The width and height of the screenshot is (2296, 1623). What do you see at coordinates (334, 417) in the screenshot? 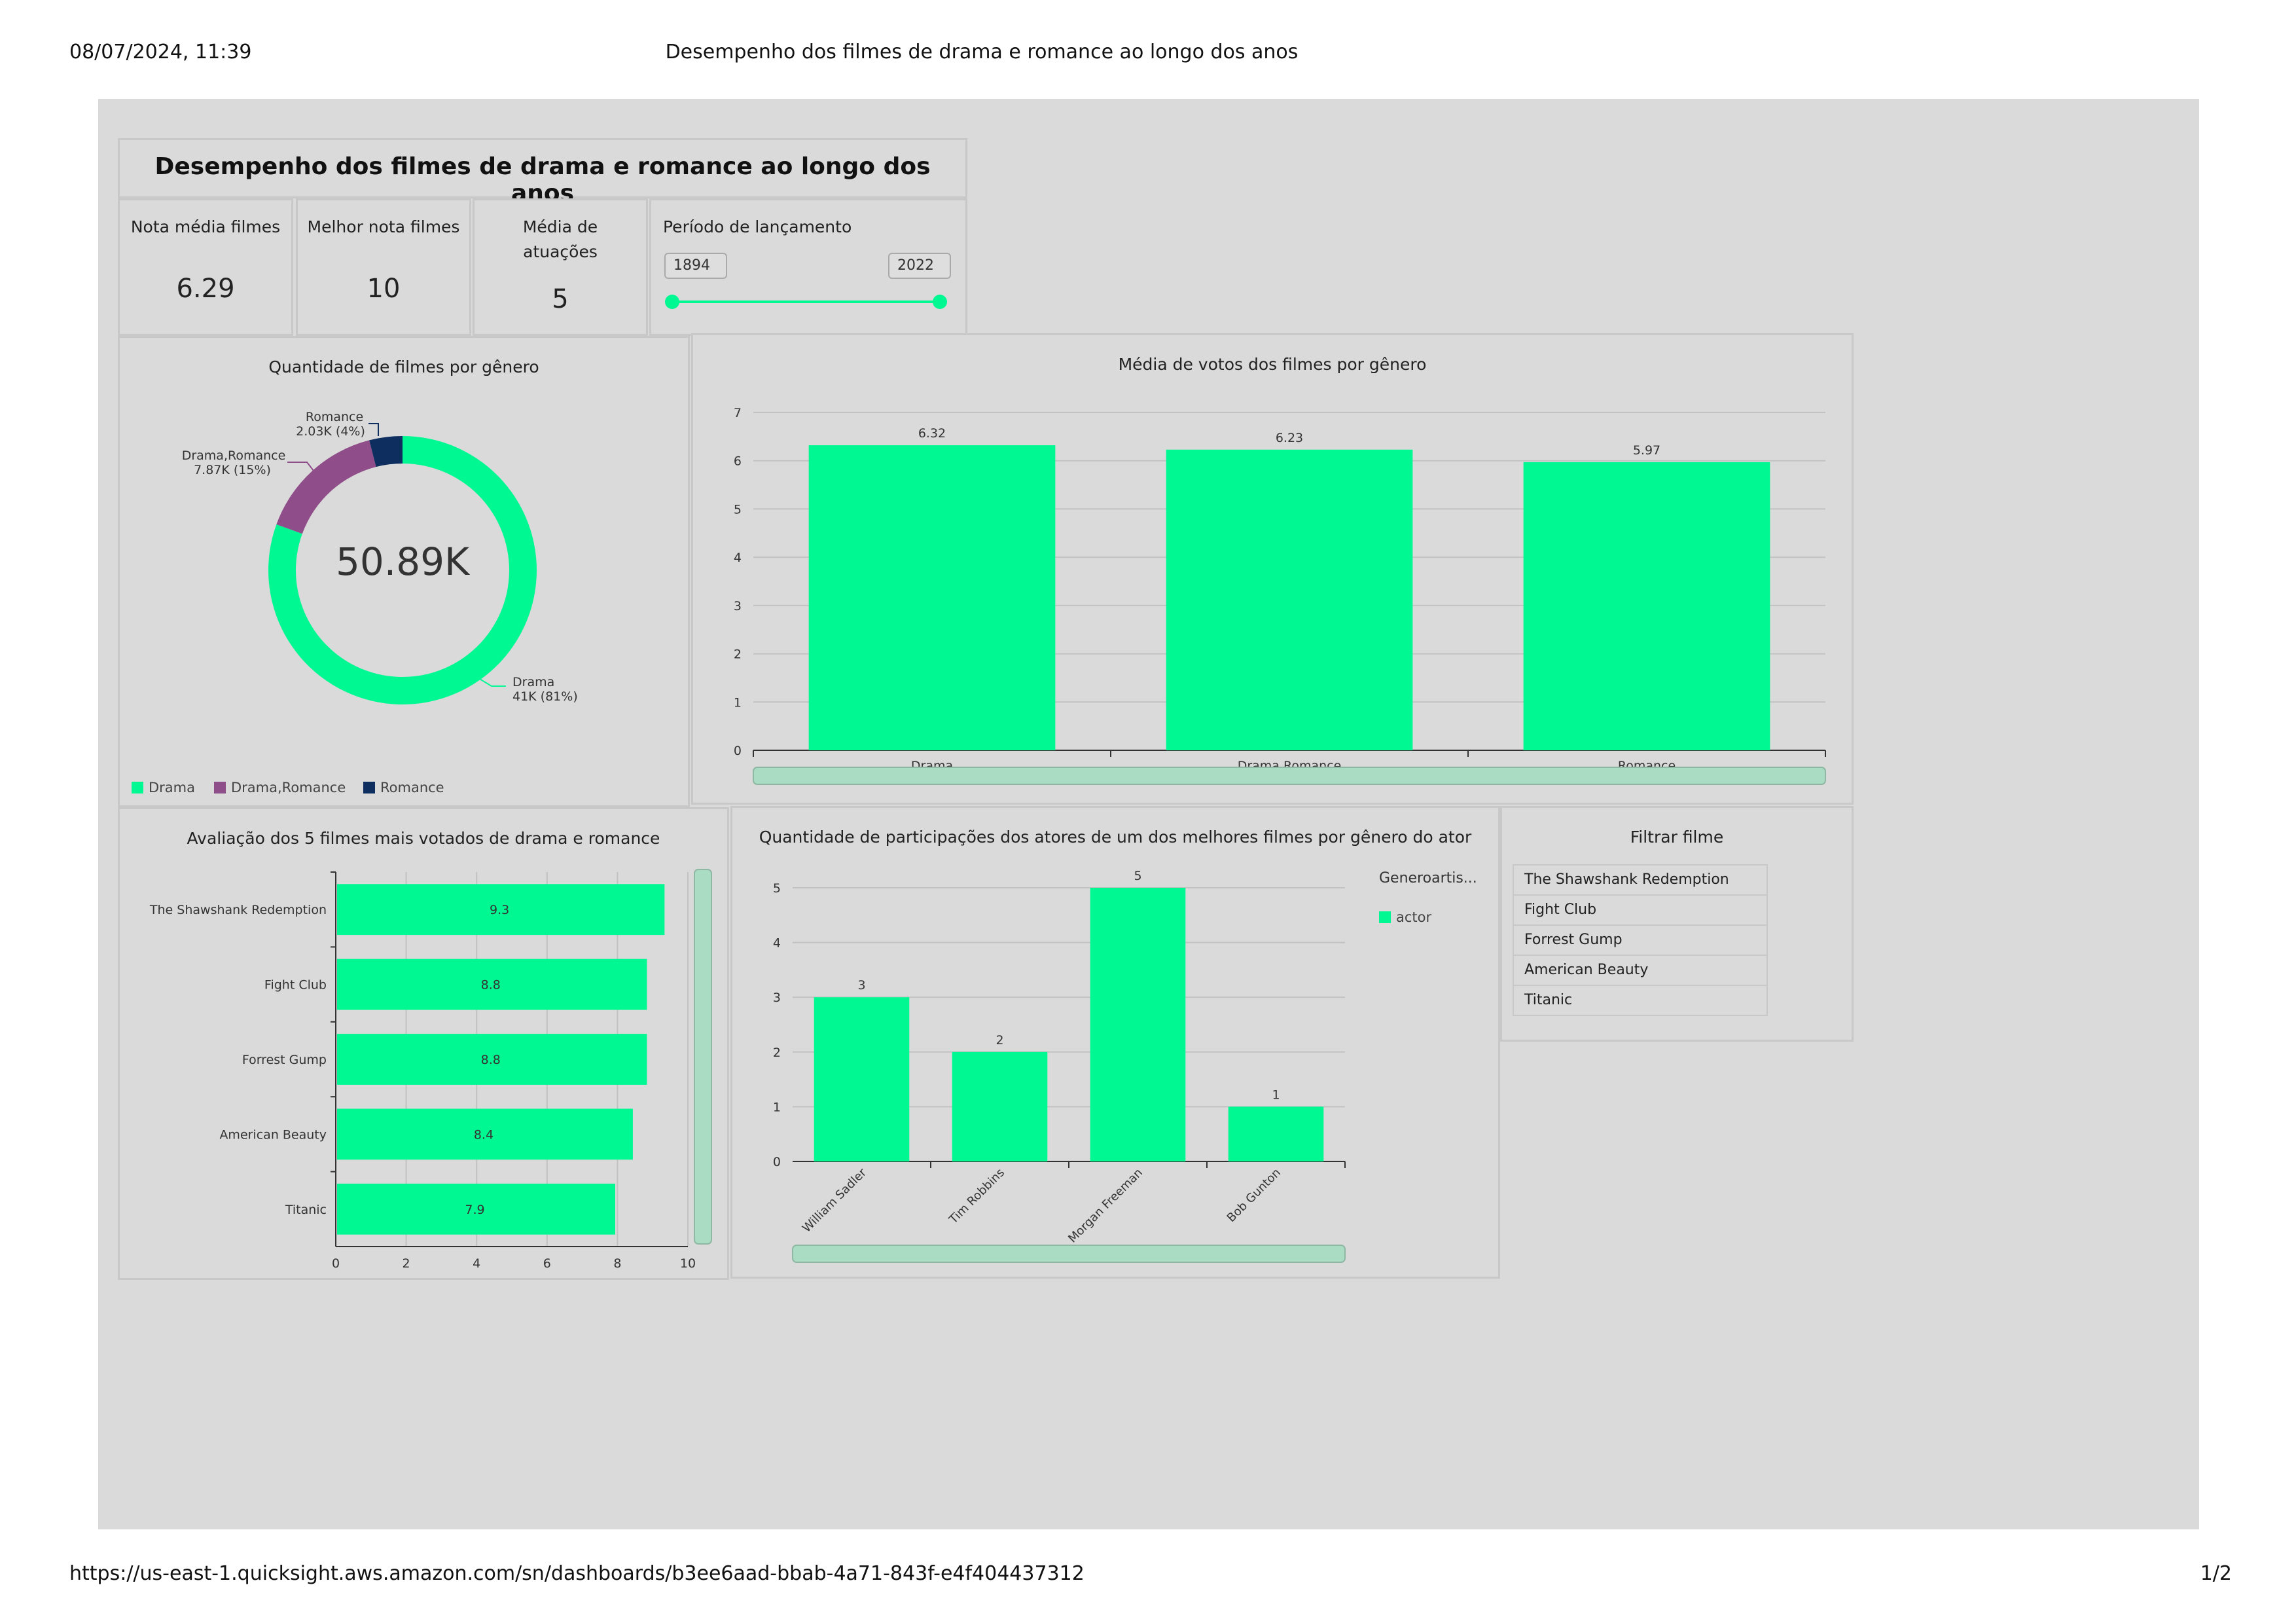
I see `slice-label-name: Romance` at bounding box center [334, 417].